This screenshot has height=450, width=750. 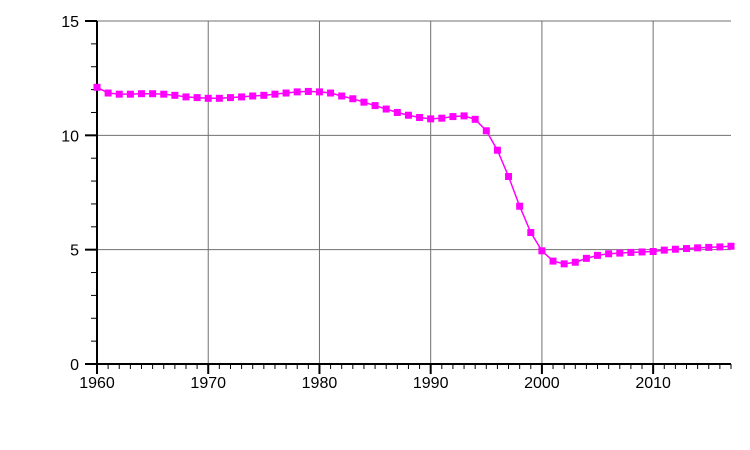 I want to click on x-tick-label: 1980, so click(x=320, y=383).